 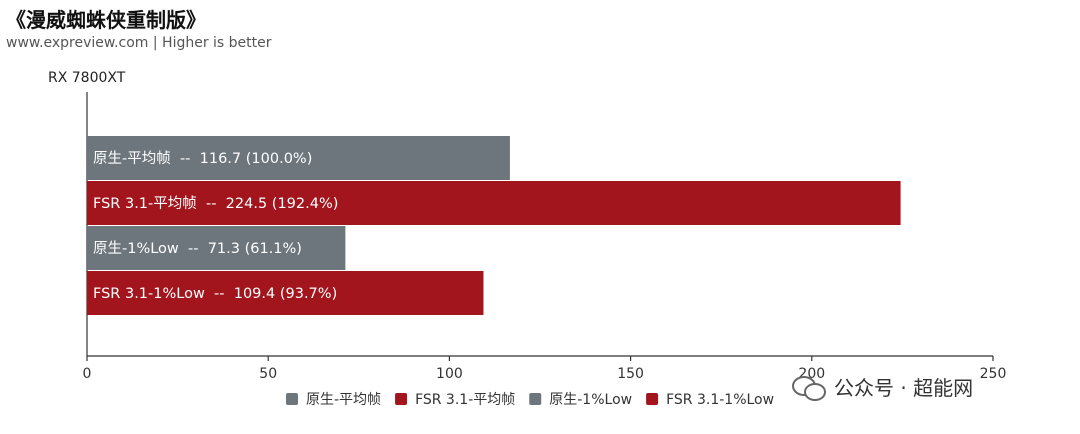 I want to click on x-tick-label: 50, so click(x=268, y=374).